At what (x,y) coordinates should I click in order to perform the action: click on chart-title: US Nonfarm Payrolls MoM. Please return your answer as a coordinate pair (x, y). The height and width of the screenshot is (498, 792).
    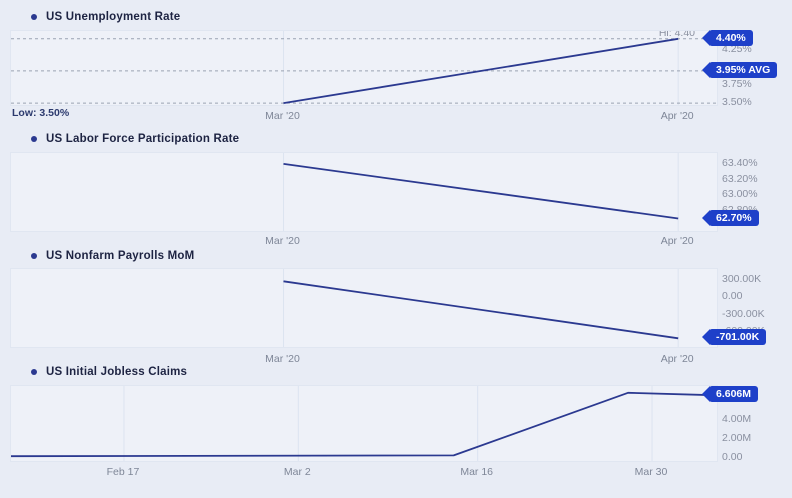
    Looking at the image, I should click on (120, 256).